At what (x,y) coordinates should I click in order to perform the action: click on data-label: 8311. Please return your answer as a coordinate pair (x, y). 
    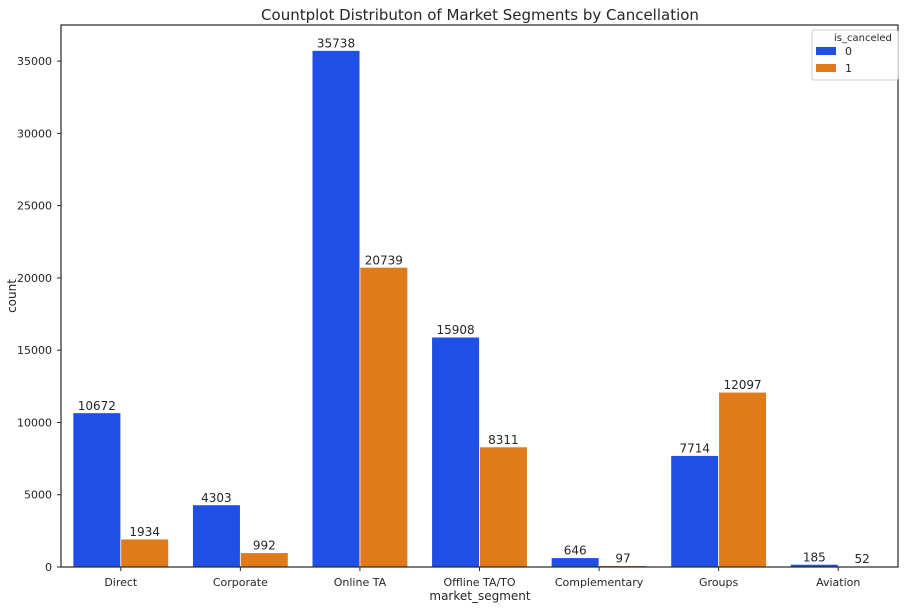
    Looking at the image, I should click on (503, 440).